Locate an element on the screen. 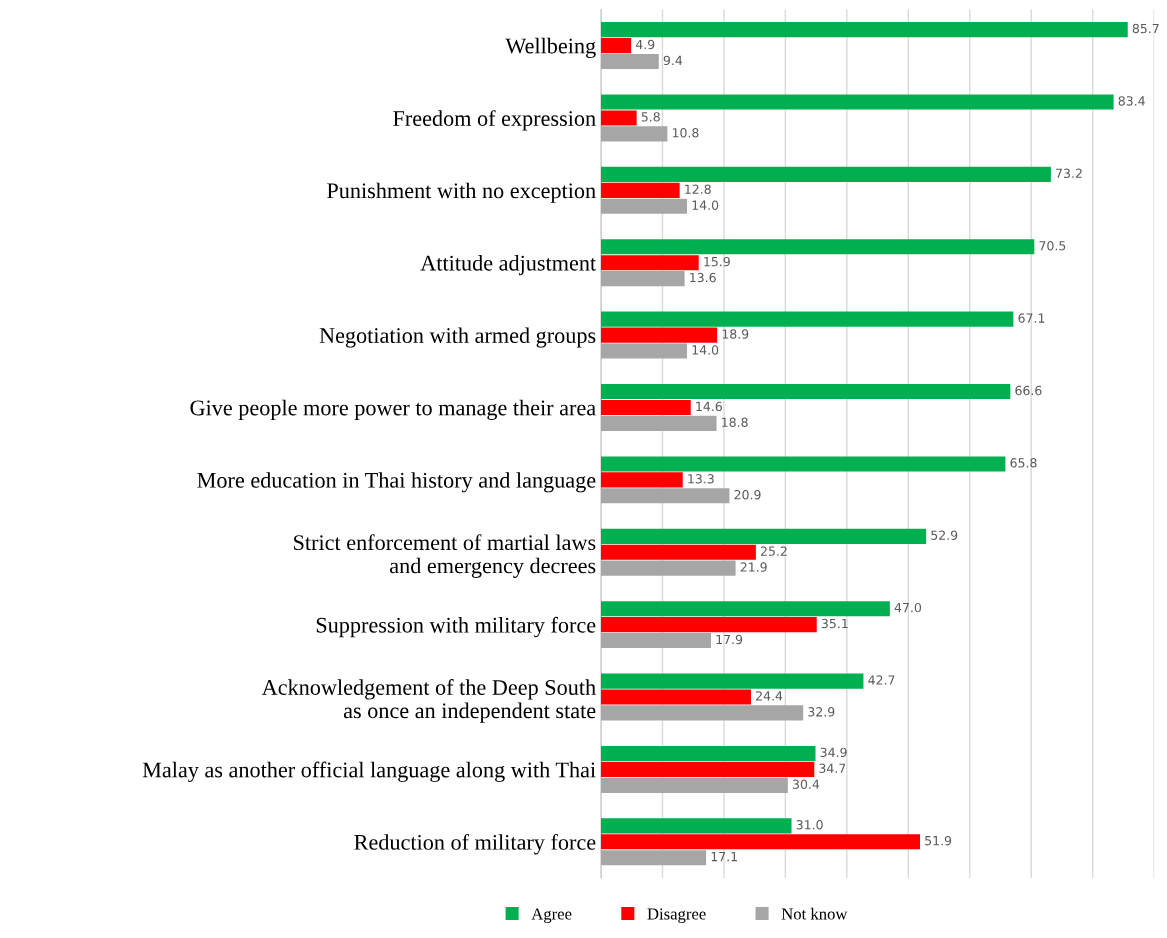  data-label: 4.9 is located at coordinates (645, 44).